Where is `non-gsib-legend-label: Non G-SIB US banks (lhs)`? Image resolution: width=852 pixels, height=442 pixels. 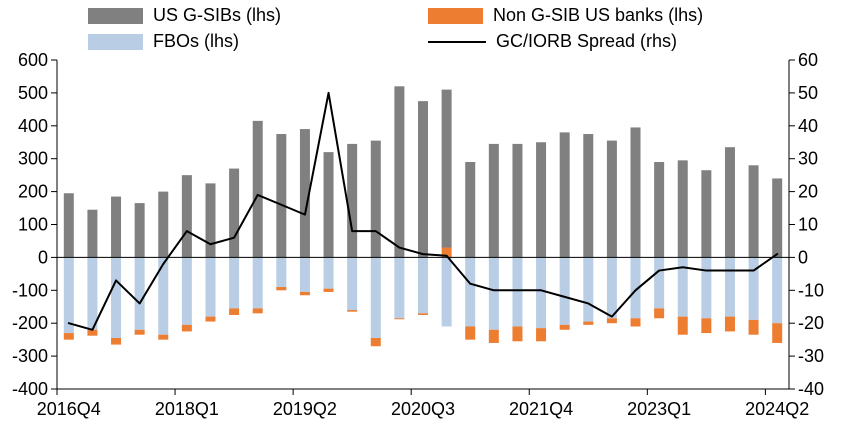
non-gsib-legend-label: Non G-SIB US banks (lhs) is located at coordinates (598, 15).